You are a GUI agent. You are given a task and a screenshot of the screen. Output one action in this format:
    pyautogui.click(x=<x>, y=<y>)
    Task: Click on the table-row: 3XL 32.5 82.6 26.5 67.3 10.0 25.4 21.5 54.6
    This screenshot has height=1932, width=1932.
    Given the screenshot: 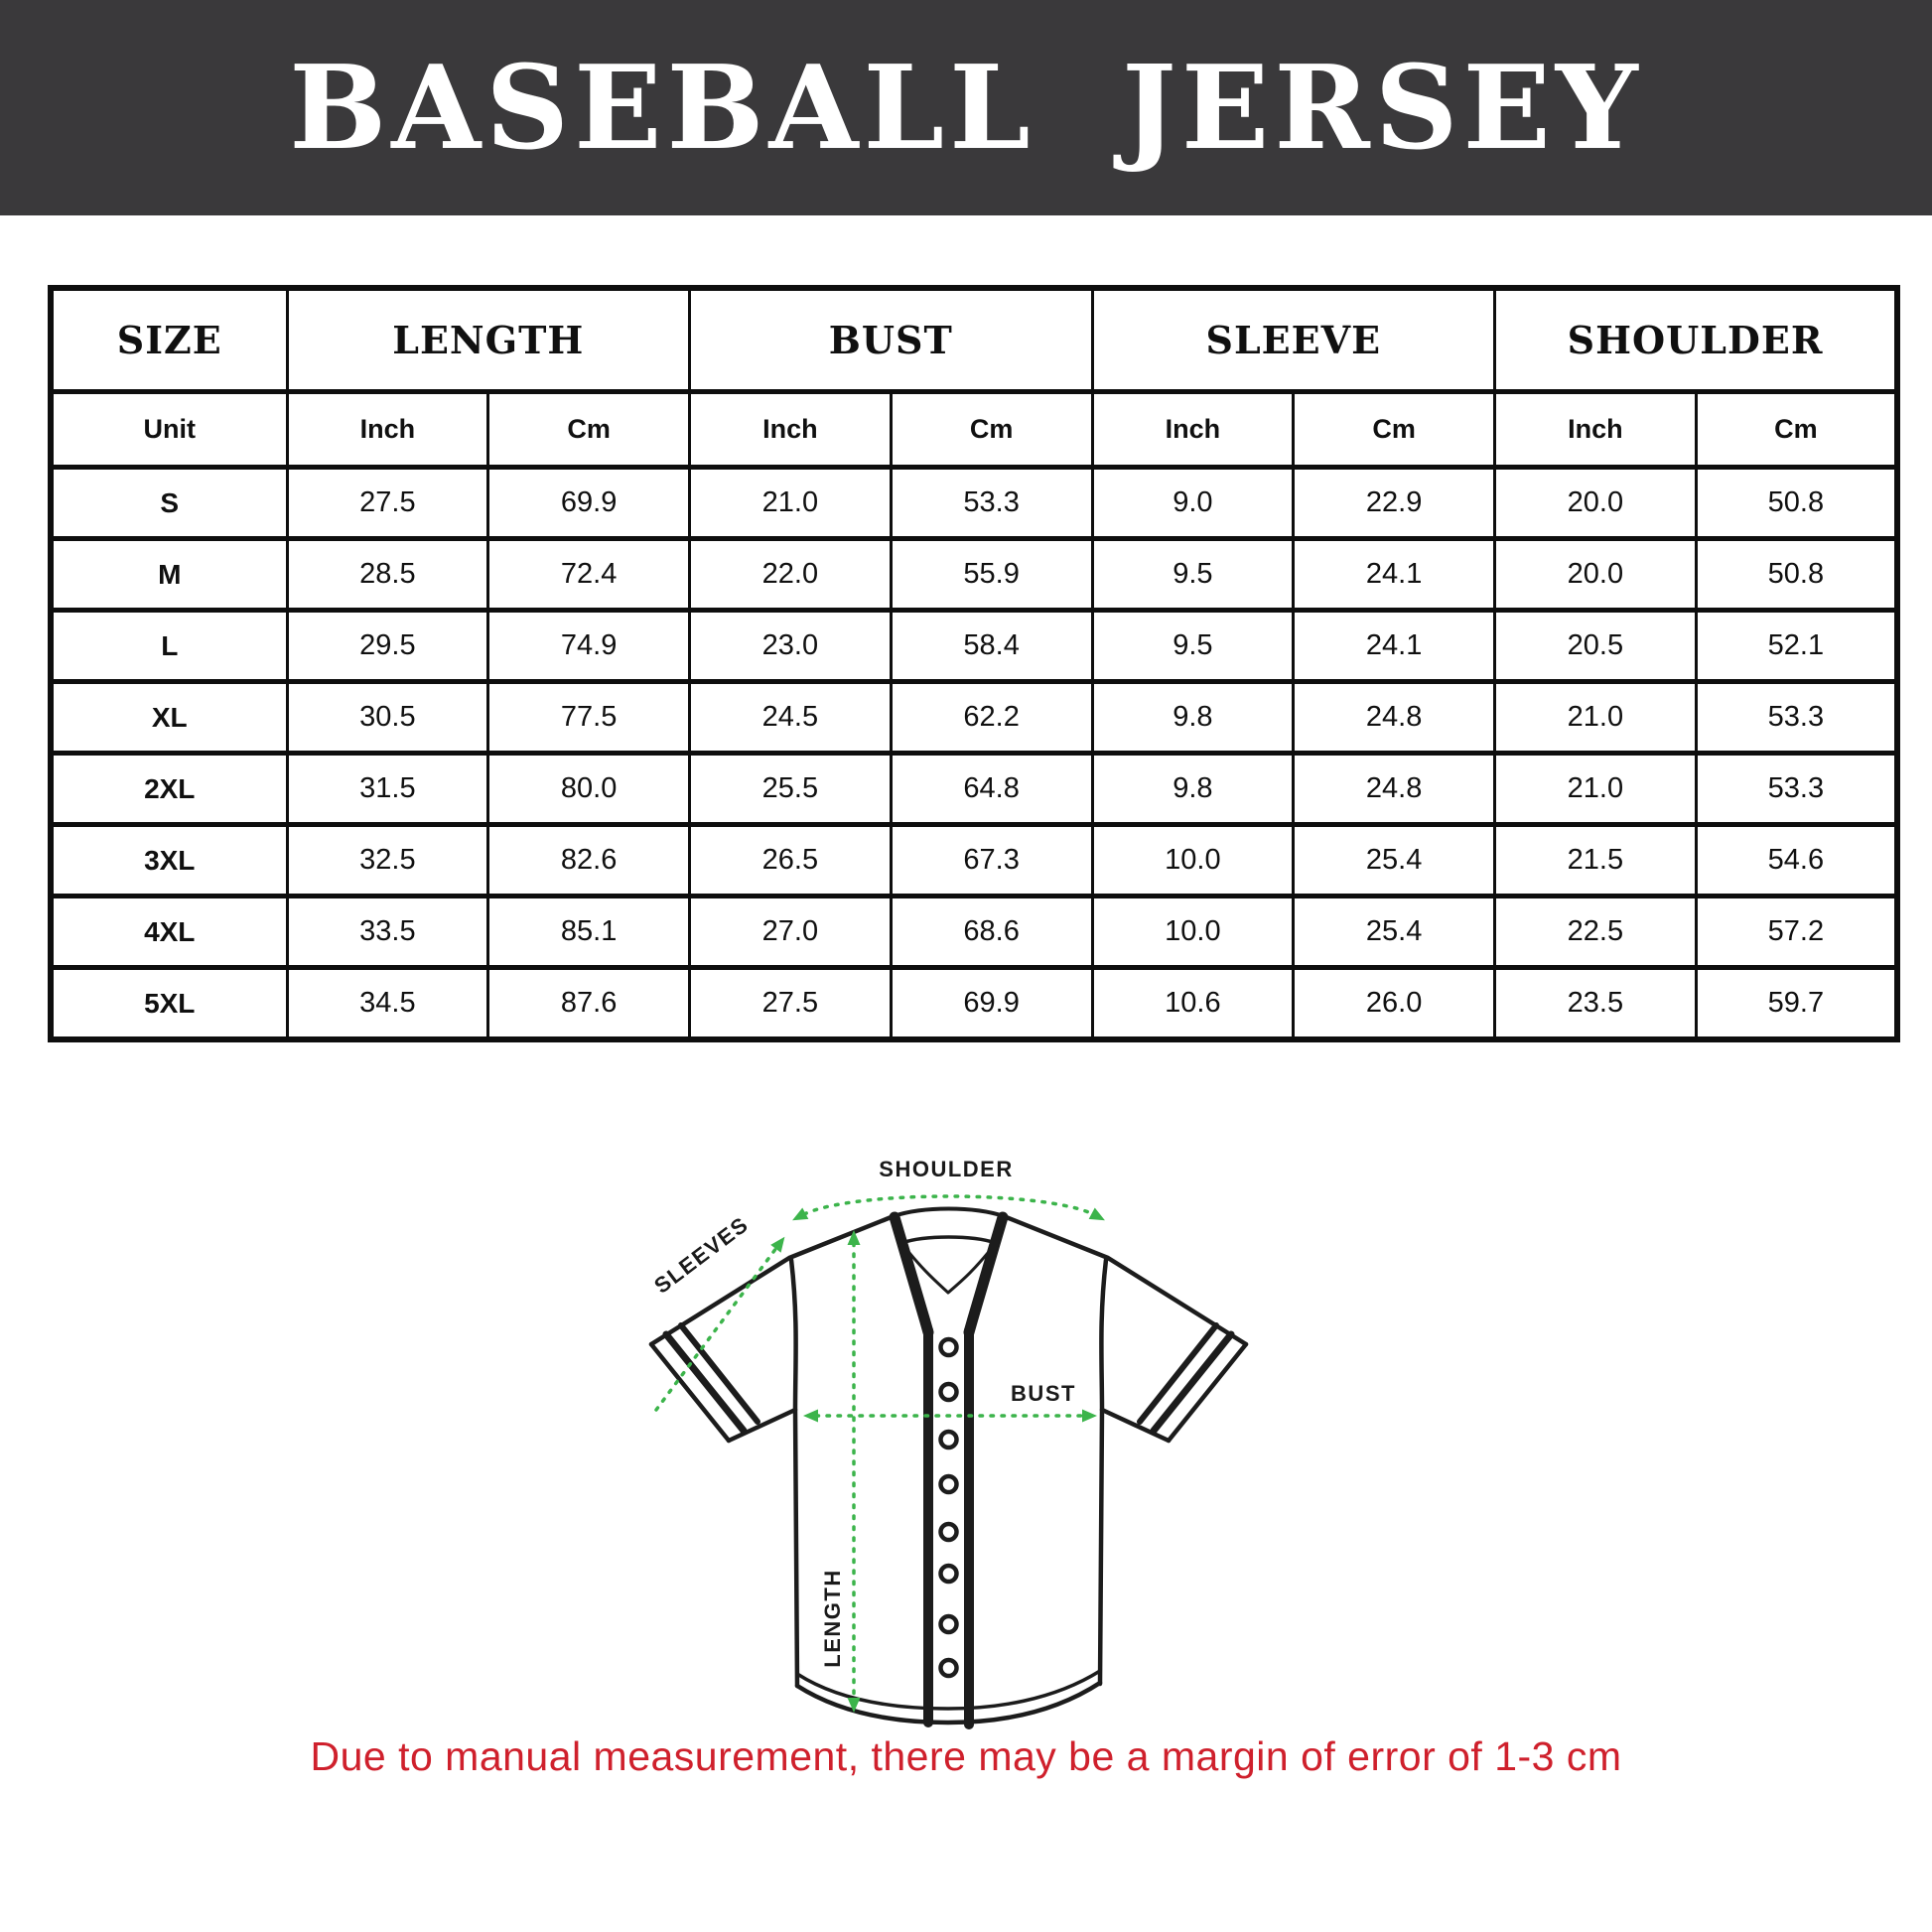 What is the action you would take?
    pyautogui.click(x=974, y=860)
    